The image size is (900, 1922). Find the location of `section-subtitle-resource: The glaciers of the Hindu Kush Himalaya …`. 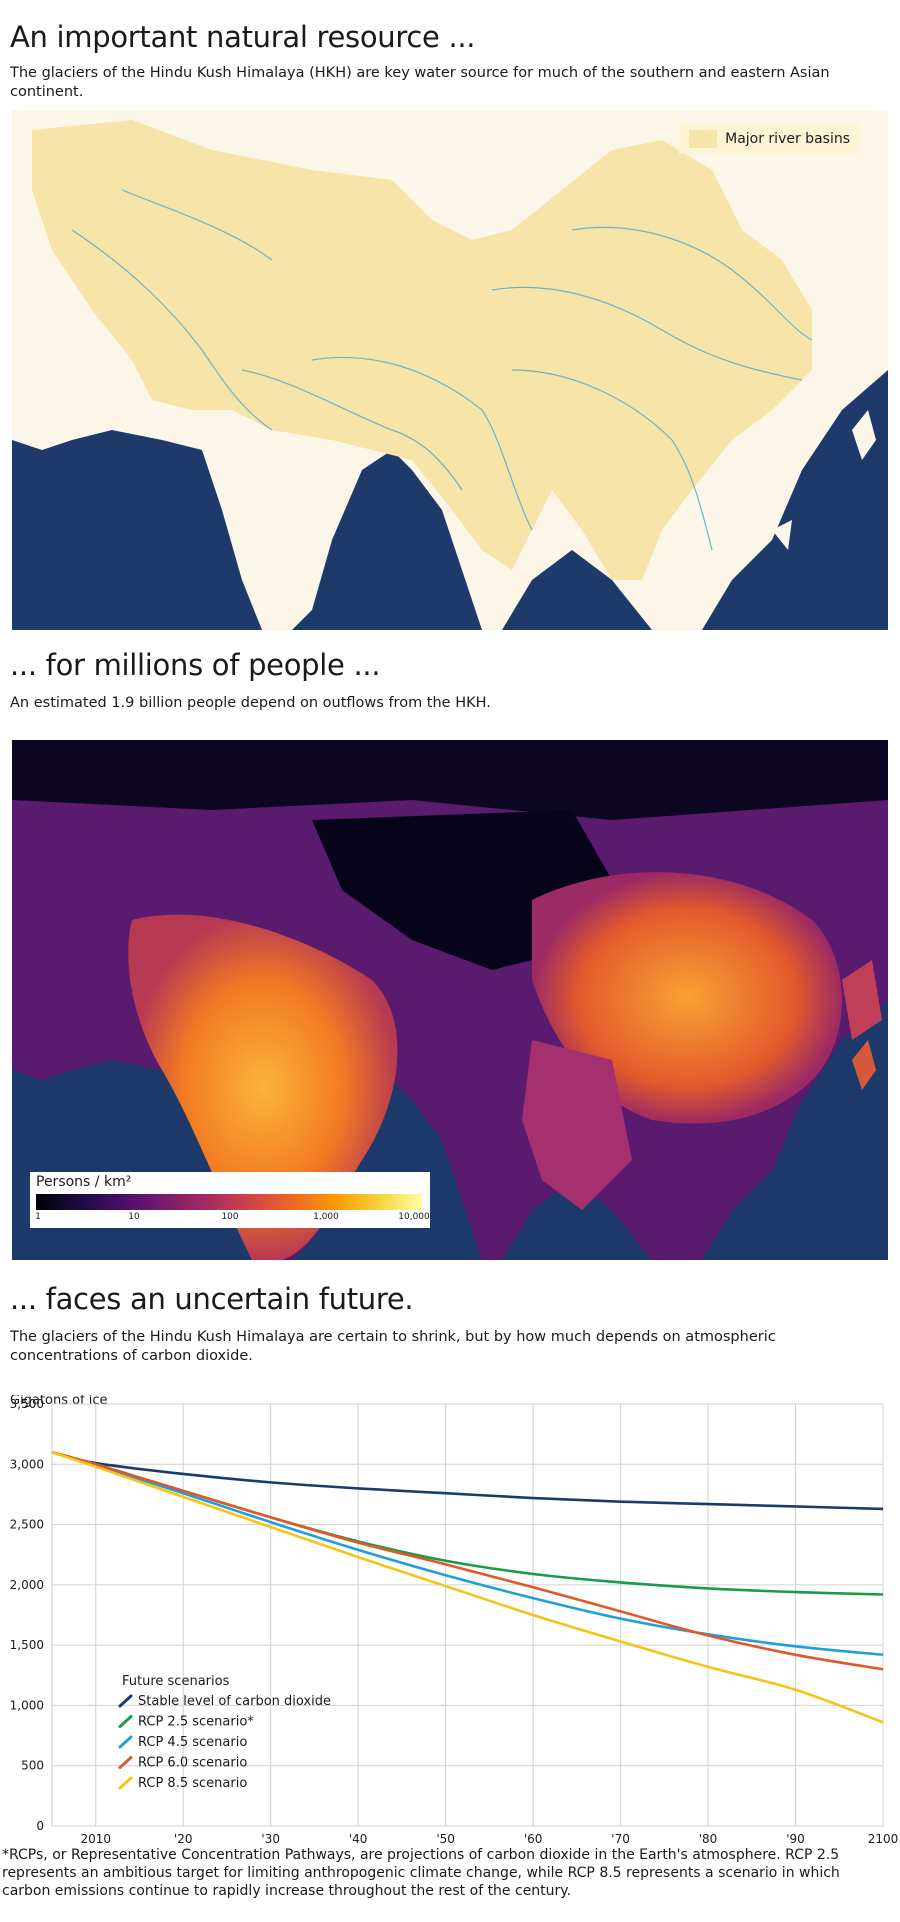

section-subtitle-resource: The glaciers of the Hindu Kush Himalaya … is located at coordinates (420, 82).